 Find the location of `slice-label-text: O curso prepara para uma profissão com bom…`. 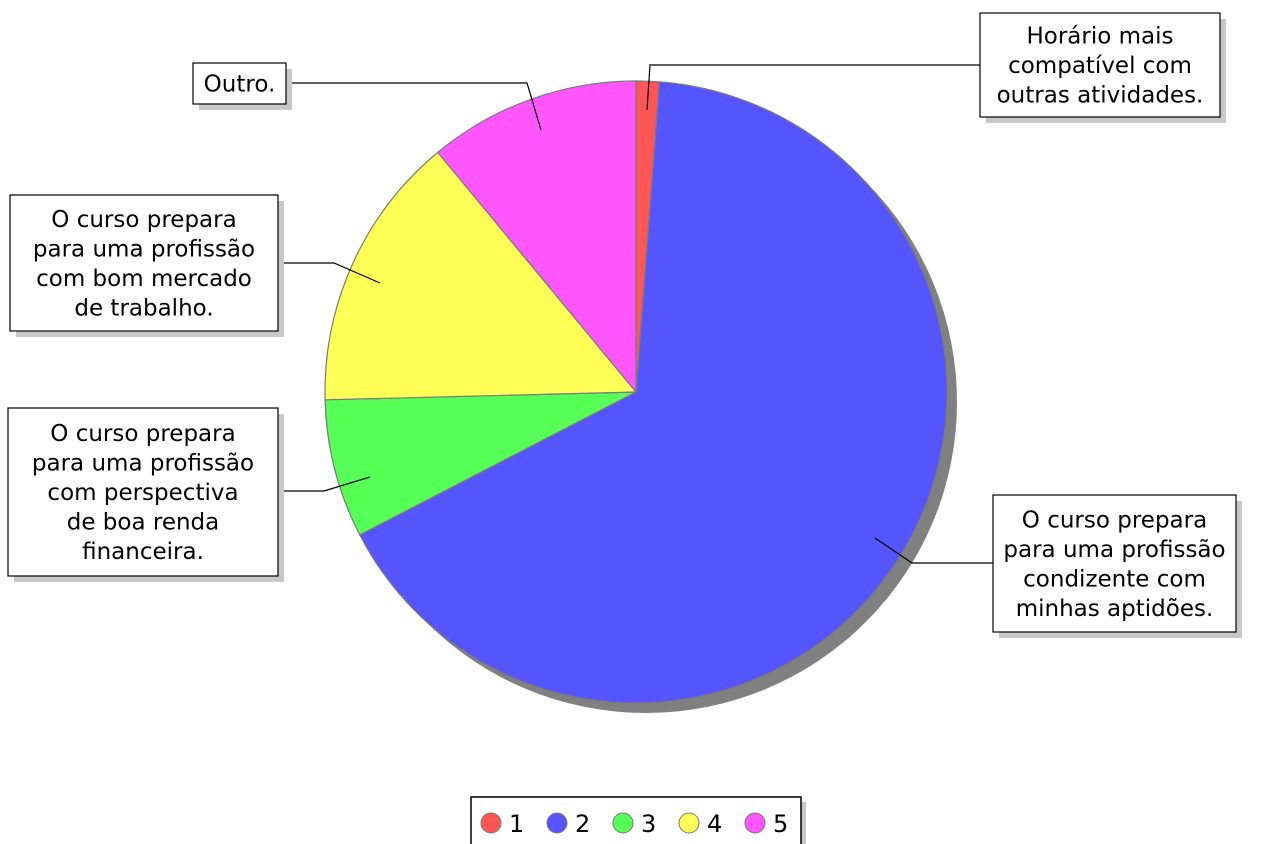

slice-label-text: O curso prepara para uma profissão com bom… is located at coordinates (144, 264).